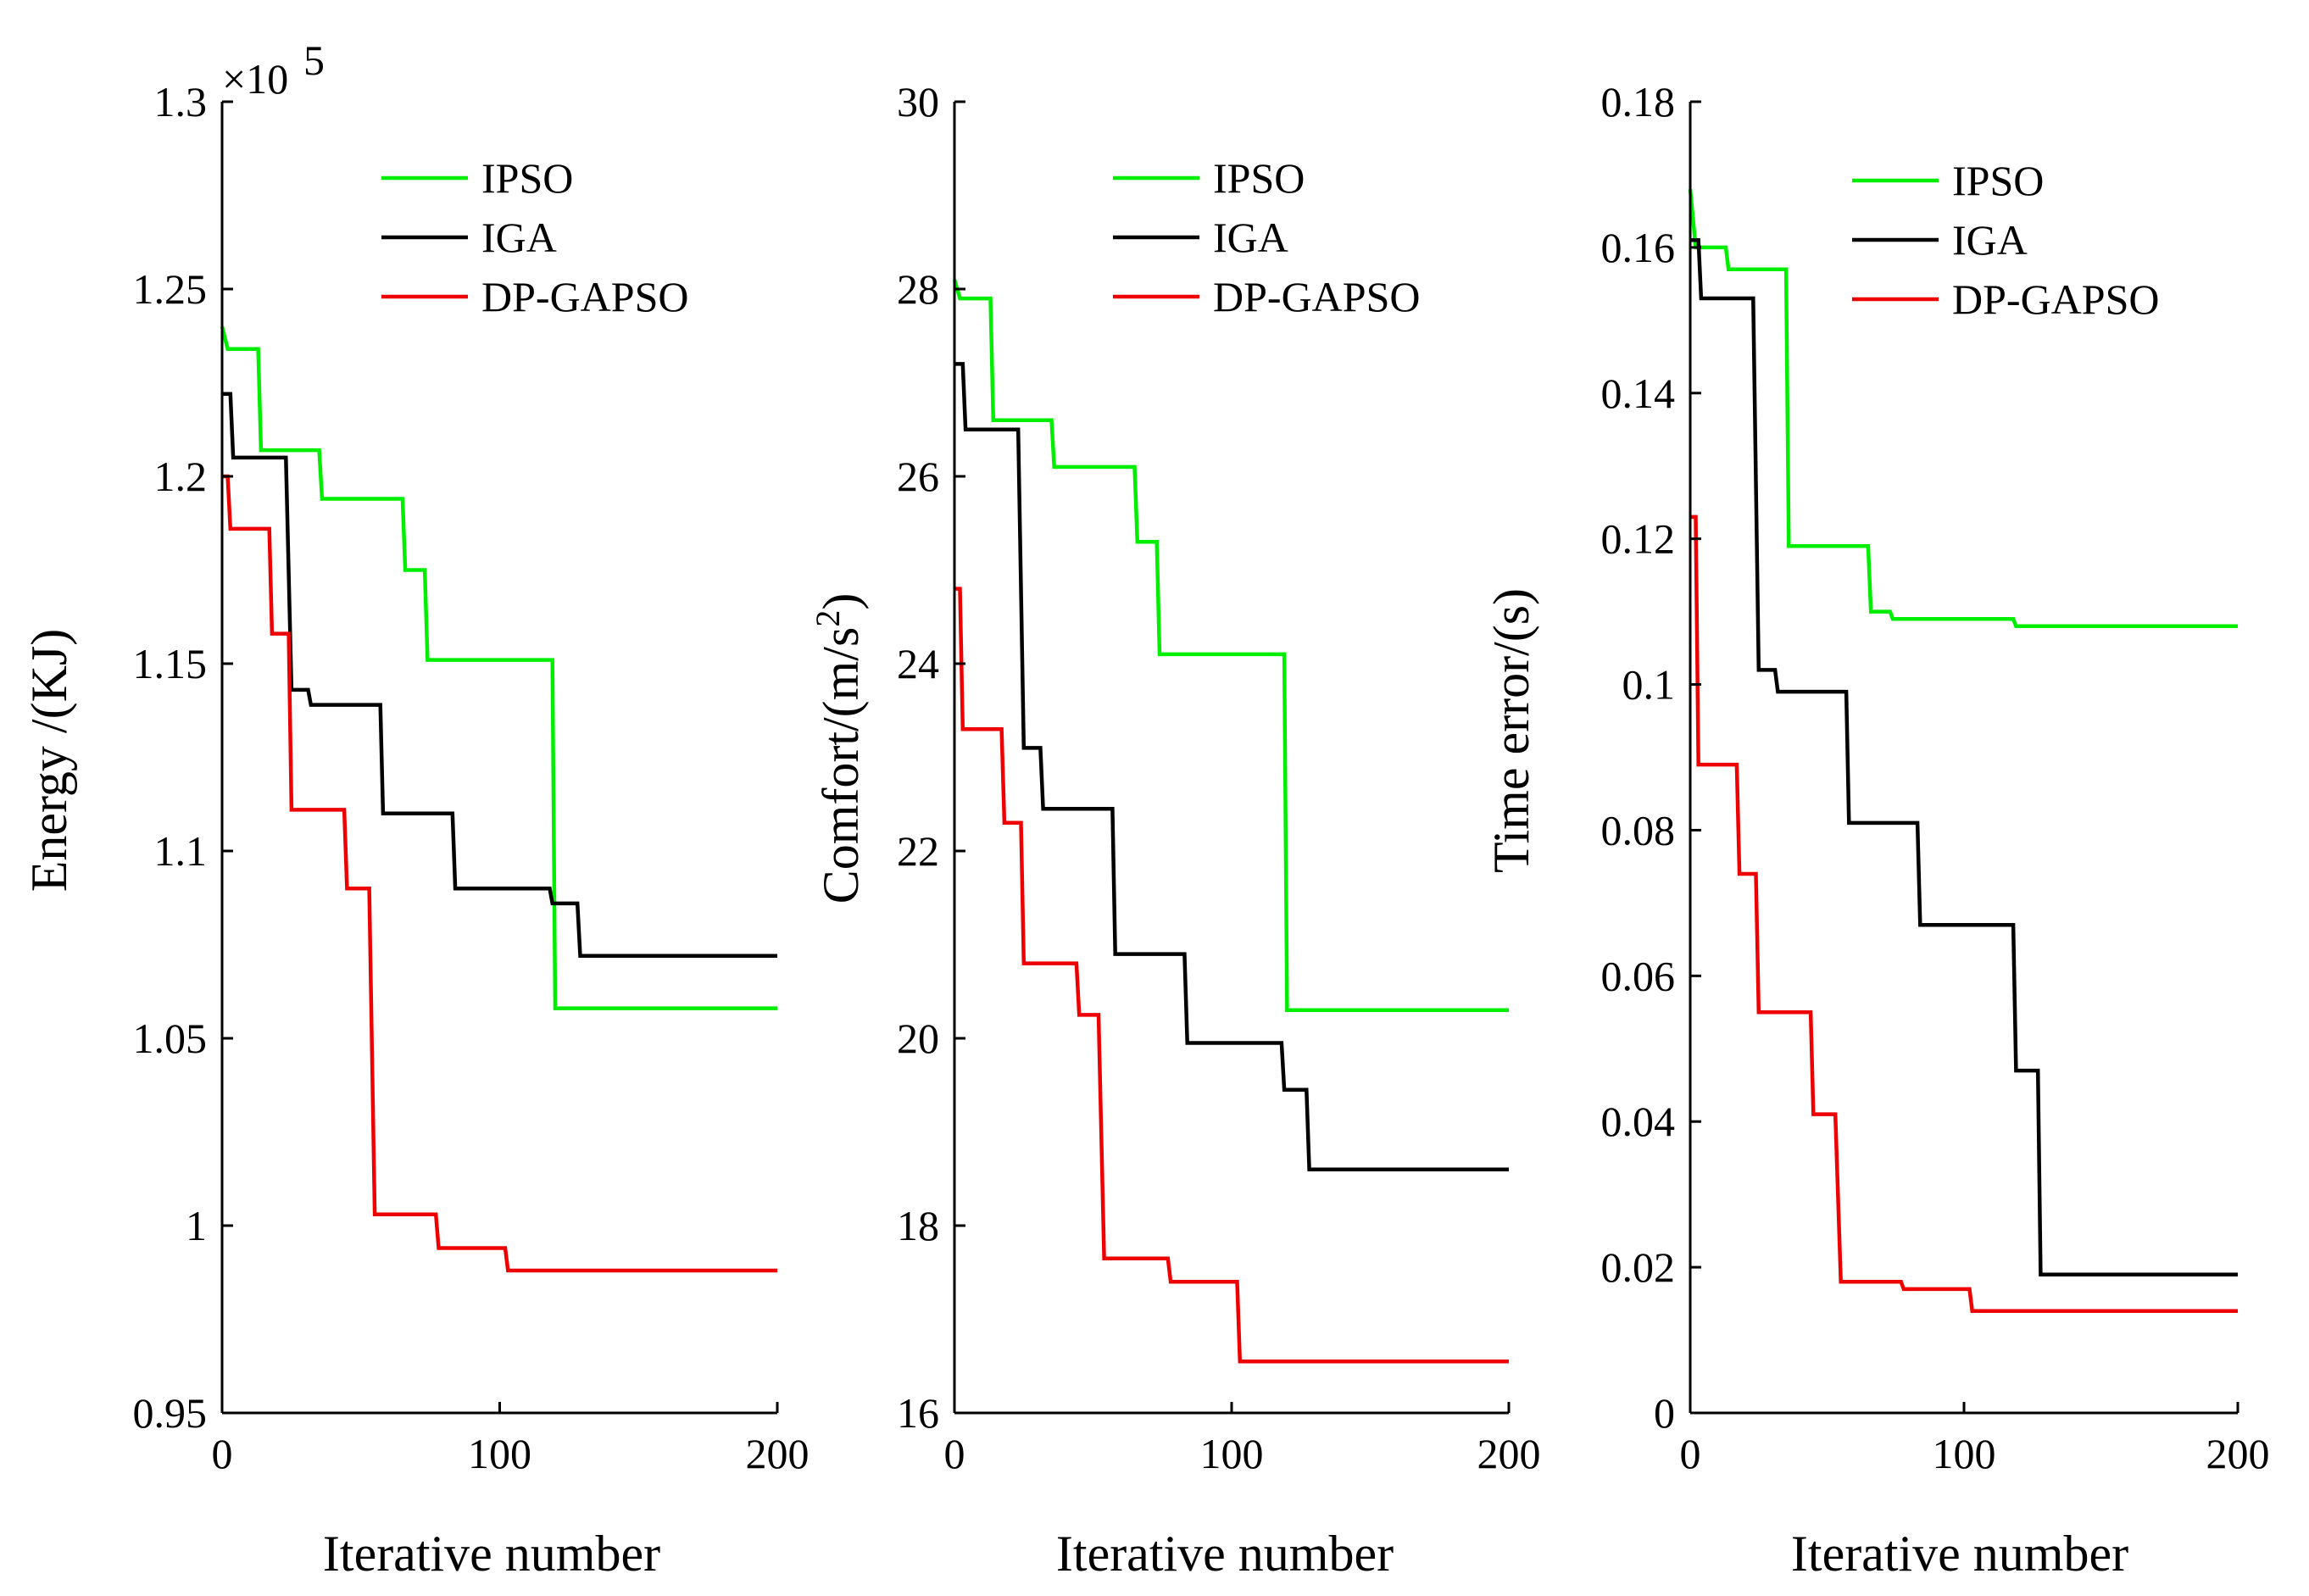 This screenshot has width=2309, height=1596. What do you see at coordinates (1638, 101) in the screenshot?
I see `time-error-y-tick-label: 0.18` at bounding box center [1638, 101].